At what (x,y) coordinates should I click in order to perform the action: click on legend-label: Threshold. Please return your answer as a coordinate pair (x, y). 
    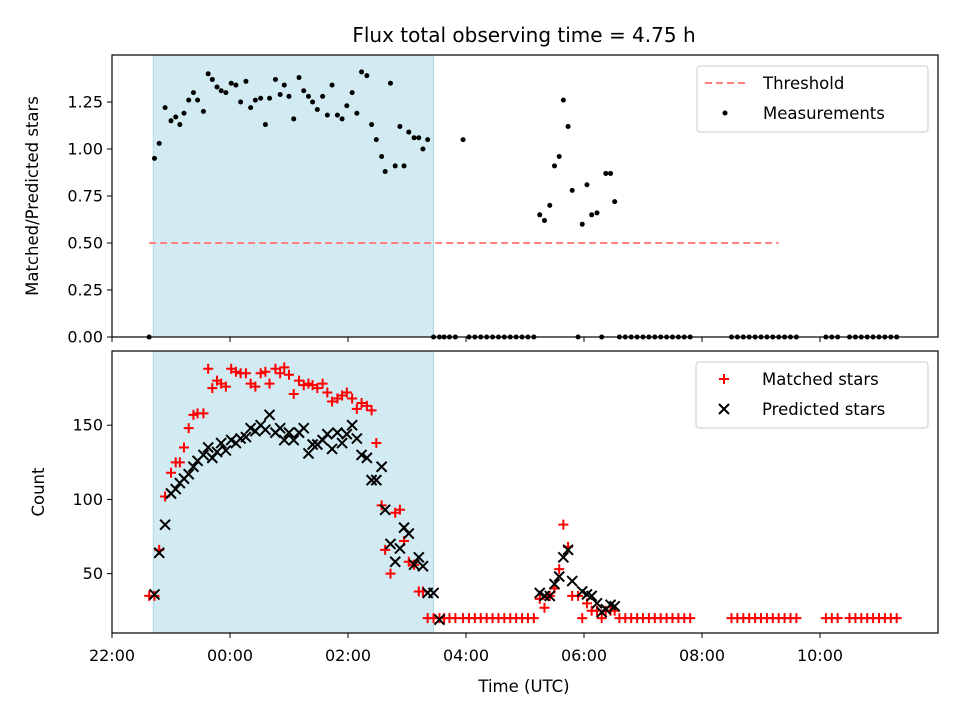
    Looking at the image, I should click on (803, 83).